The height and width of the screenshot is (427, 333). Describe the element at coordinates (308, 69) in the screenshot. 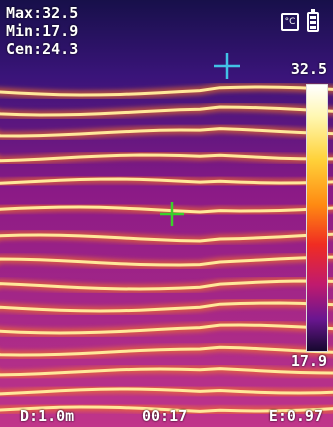

I see `scale-max-label: 32.5` at that location.